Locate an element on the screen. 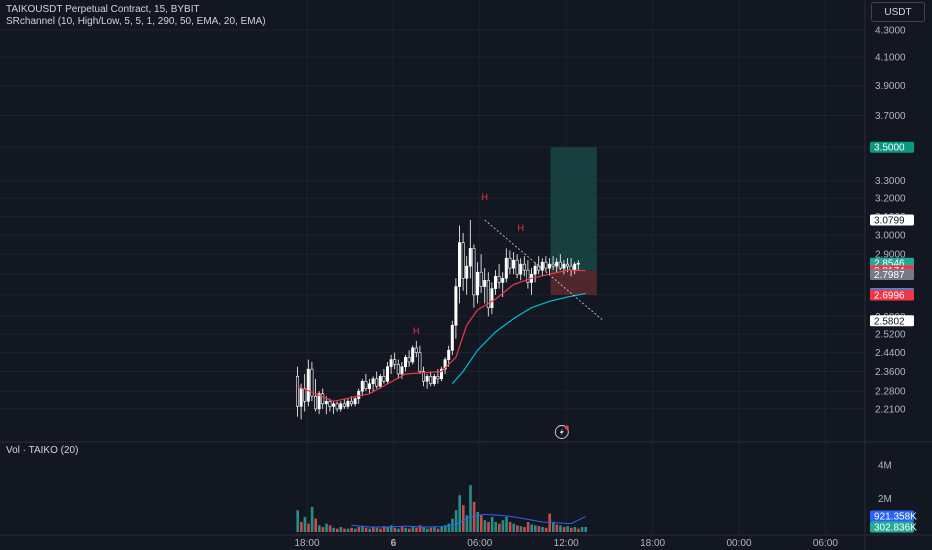 The width and height of the screenshot is (932, 550). price-axis-label: 2.2800 is located at coordinates (890, 392).